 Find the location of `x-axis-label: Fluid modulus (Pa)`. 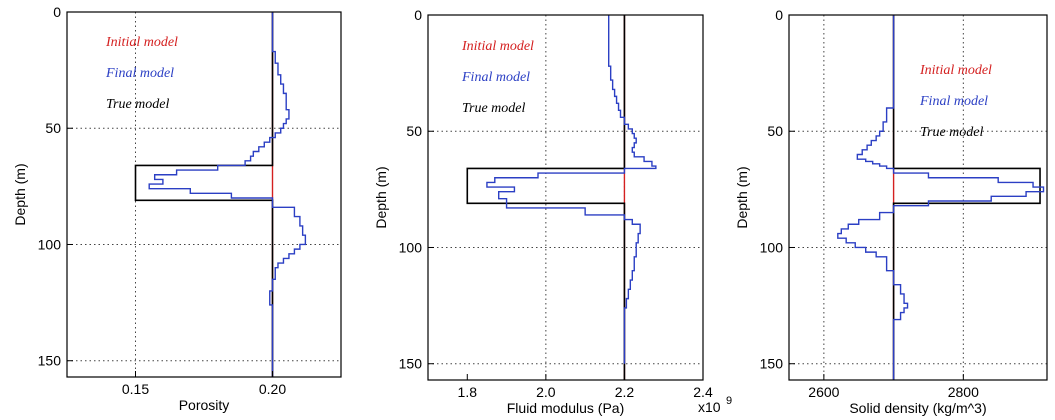

x-axis-label: Fluid modulus (Pa) is located at coordinates (566, 408).